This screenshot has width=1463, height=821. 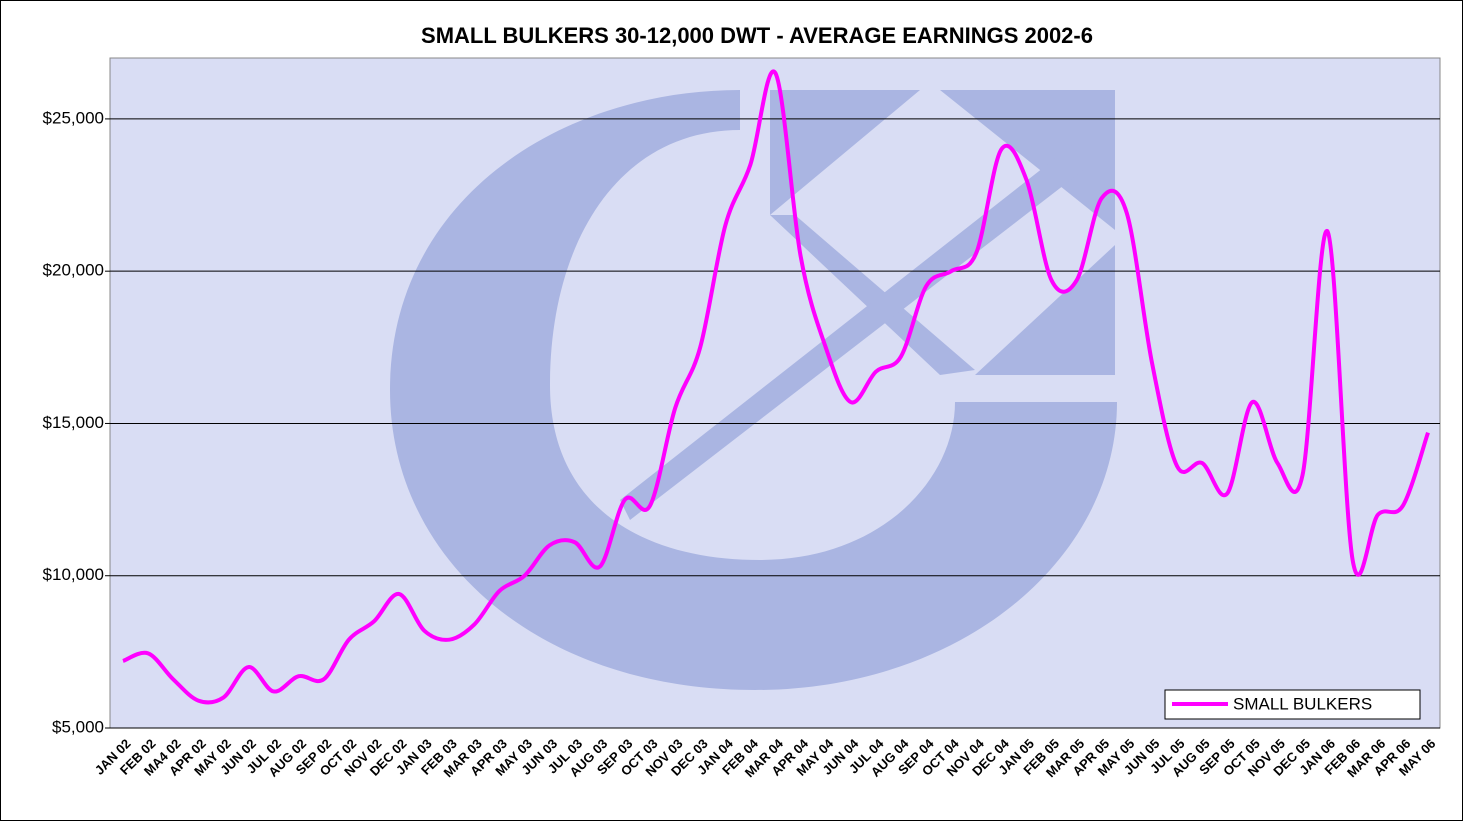 I want to click on y-tick-label: $15,000, so click(x=73, y=422).